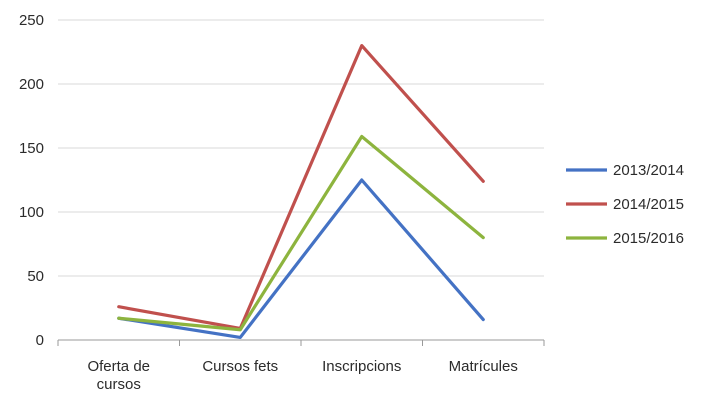 The height and width of the screenshot is (393, 704). I want to click on legend: 2013/2014 2014/2015 2015/2016, so click(625, 204).